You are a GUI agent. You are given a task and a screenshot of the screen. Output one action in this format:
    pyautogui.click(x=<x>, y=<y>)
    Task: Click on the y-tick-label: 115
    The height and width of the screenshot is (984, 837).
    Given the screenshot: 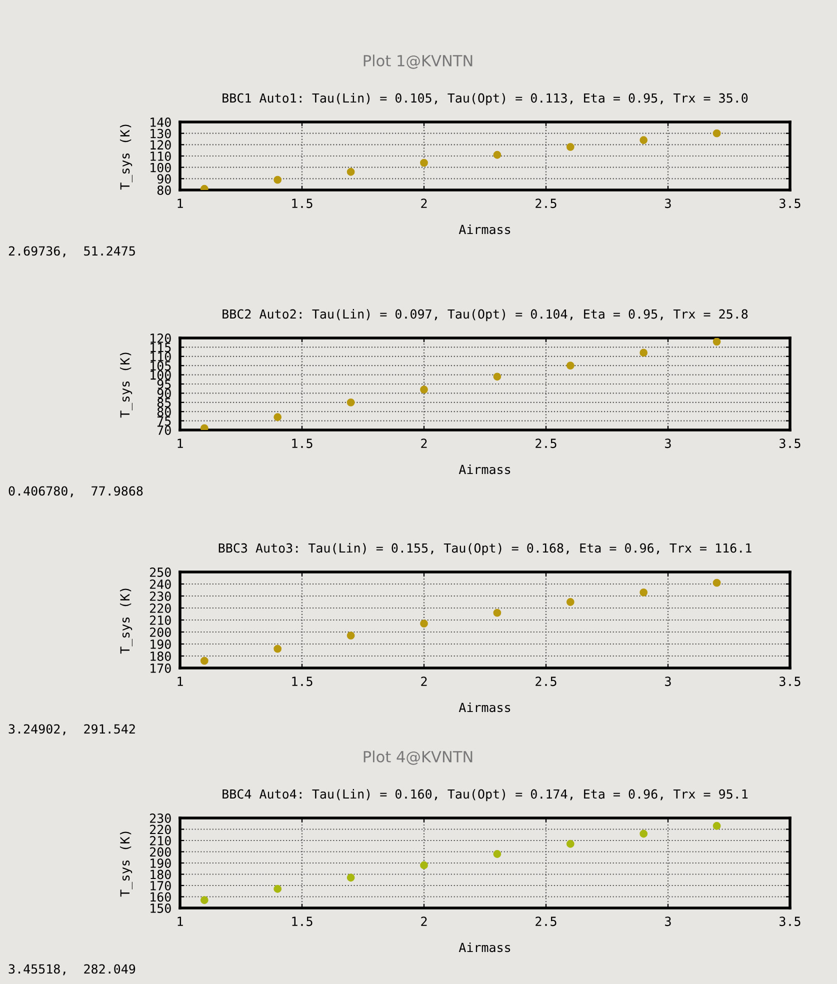 What is the action you would take?
    pyautogui.click(x=160, y=347)
    